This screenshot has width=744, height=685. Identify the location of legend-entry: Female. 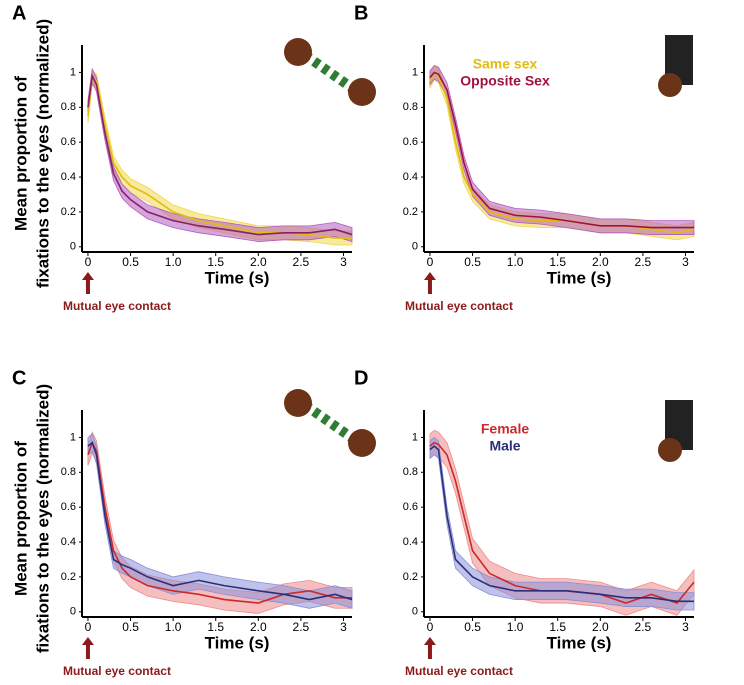
(505, 429).